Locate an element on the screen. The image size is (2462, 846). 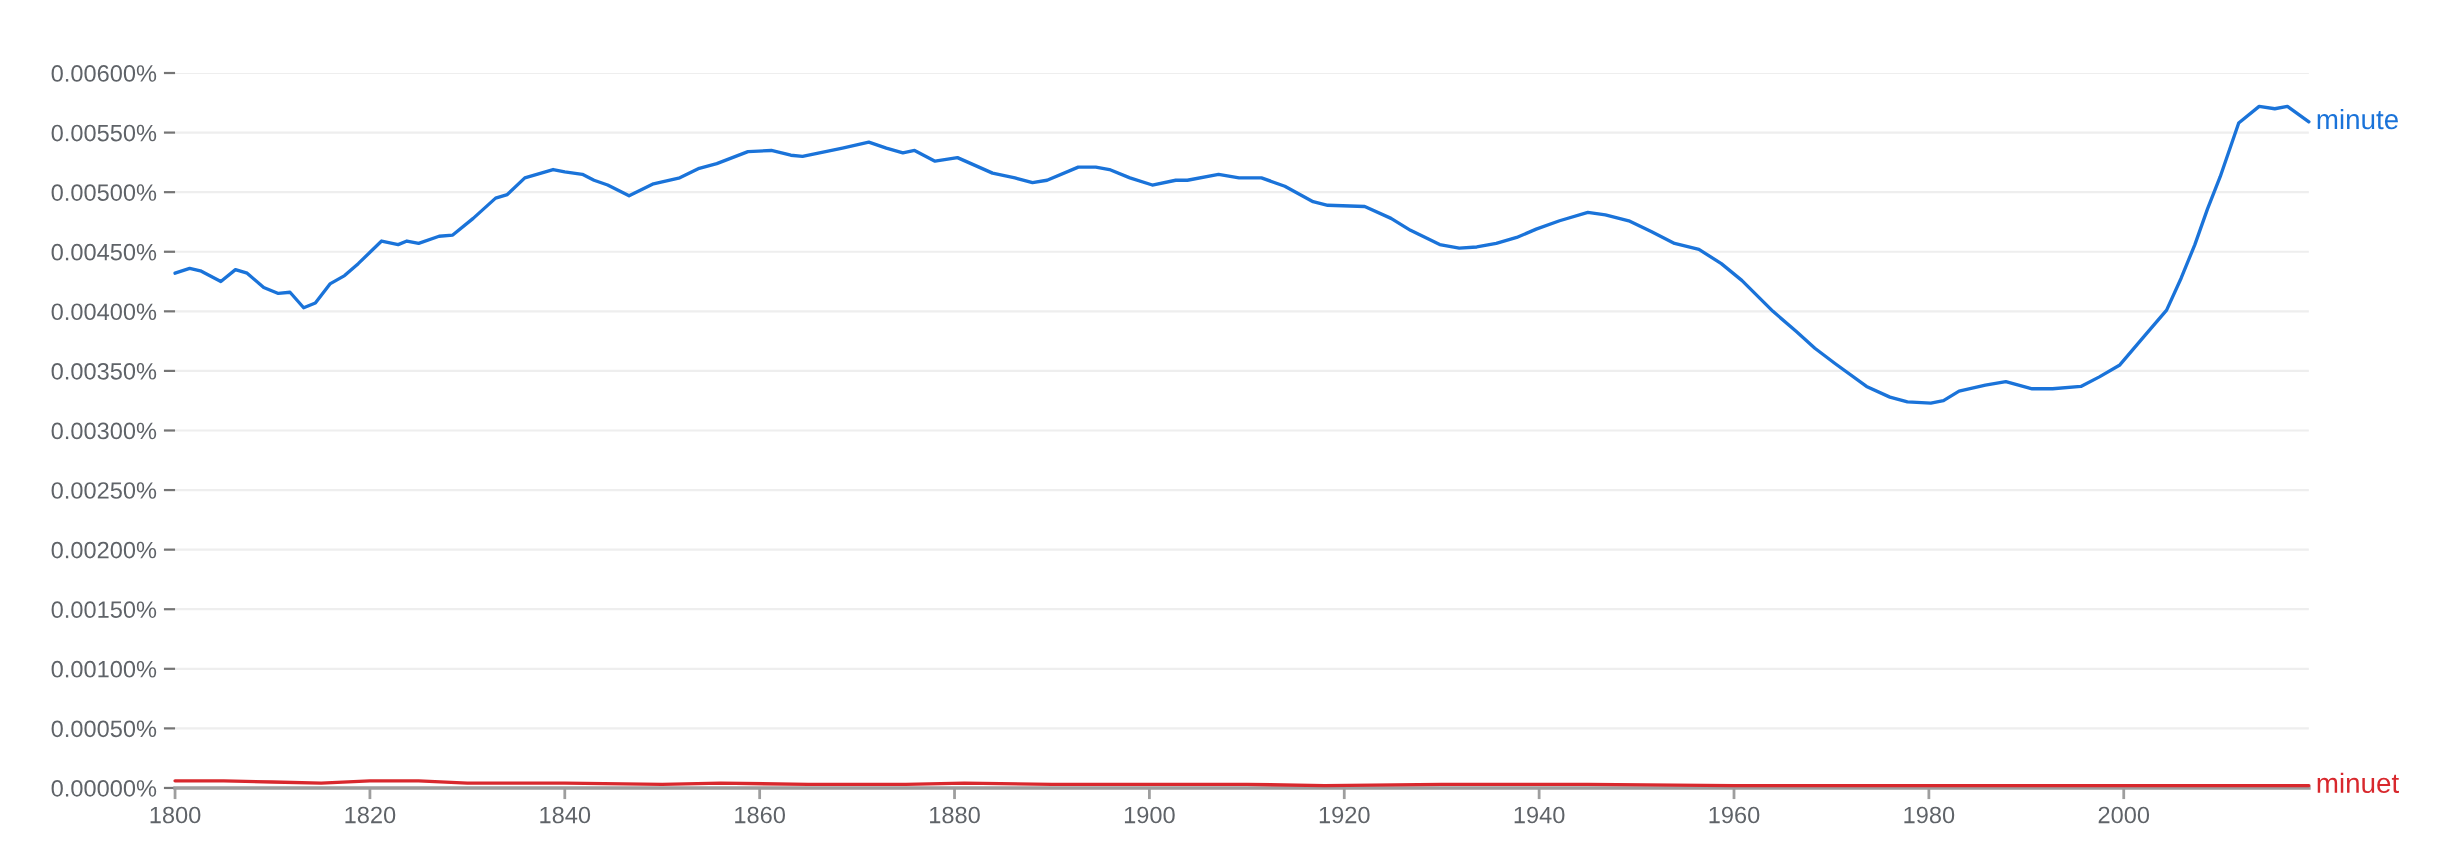
x-tick-label: 1800 is located at coordinates (175, 815).